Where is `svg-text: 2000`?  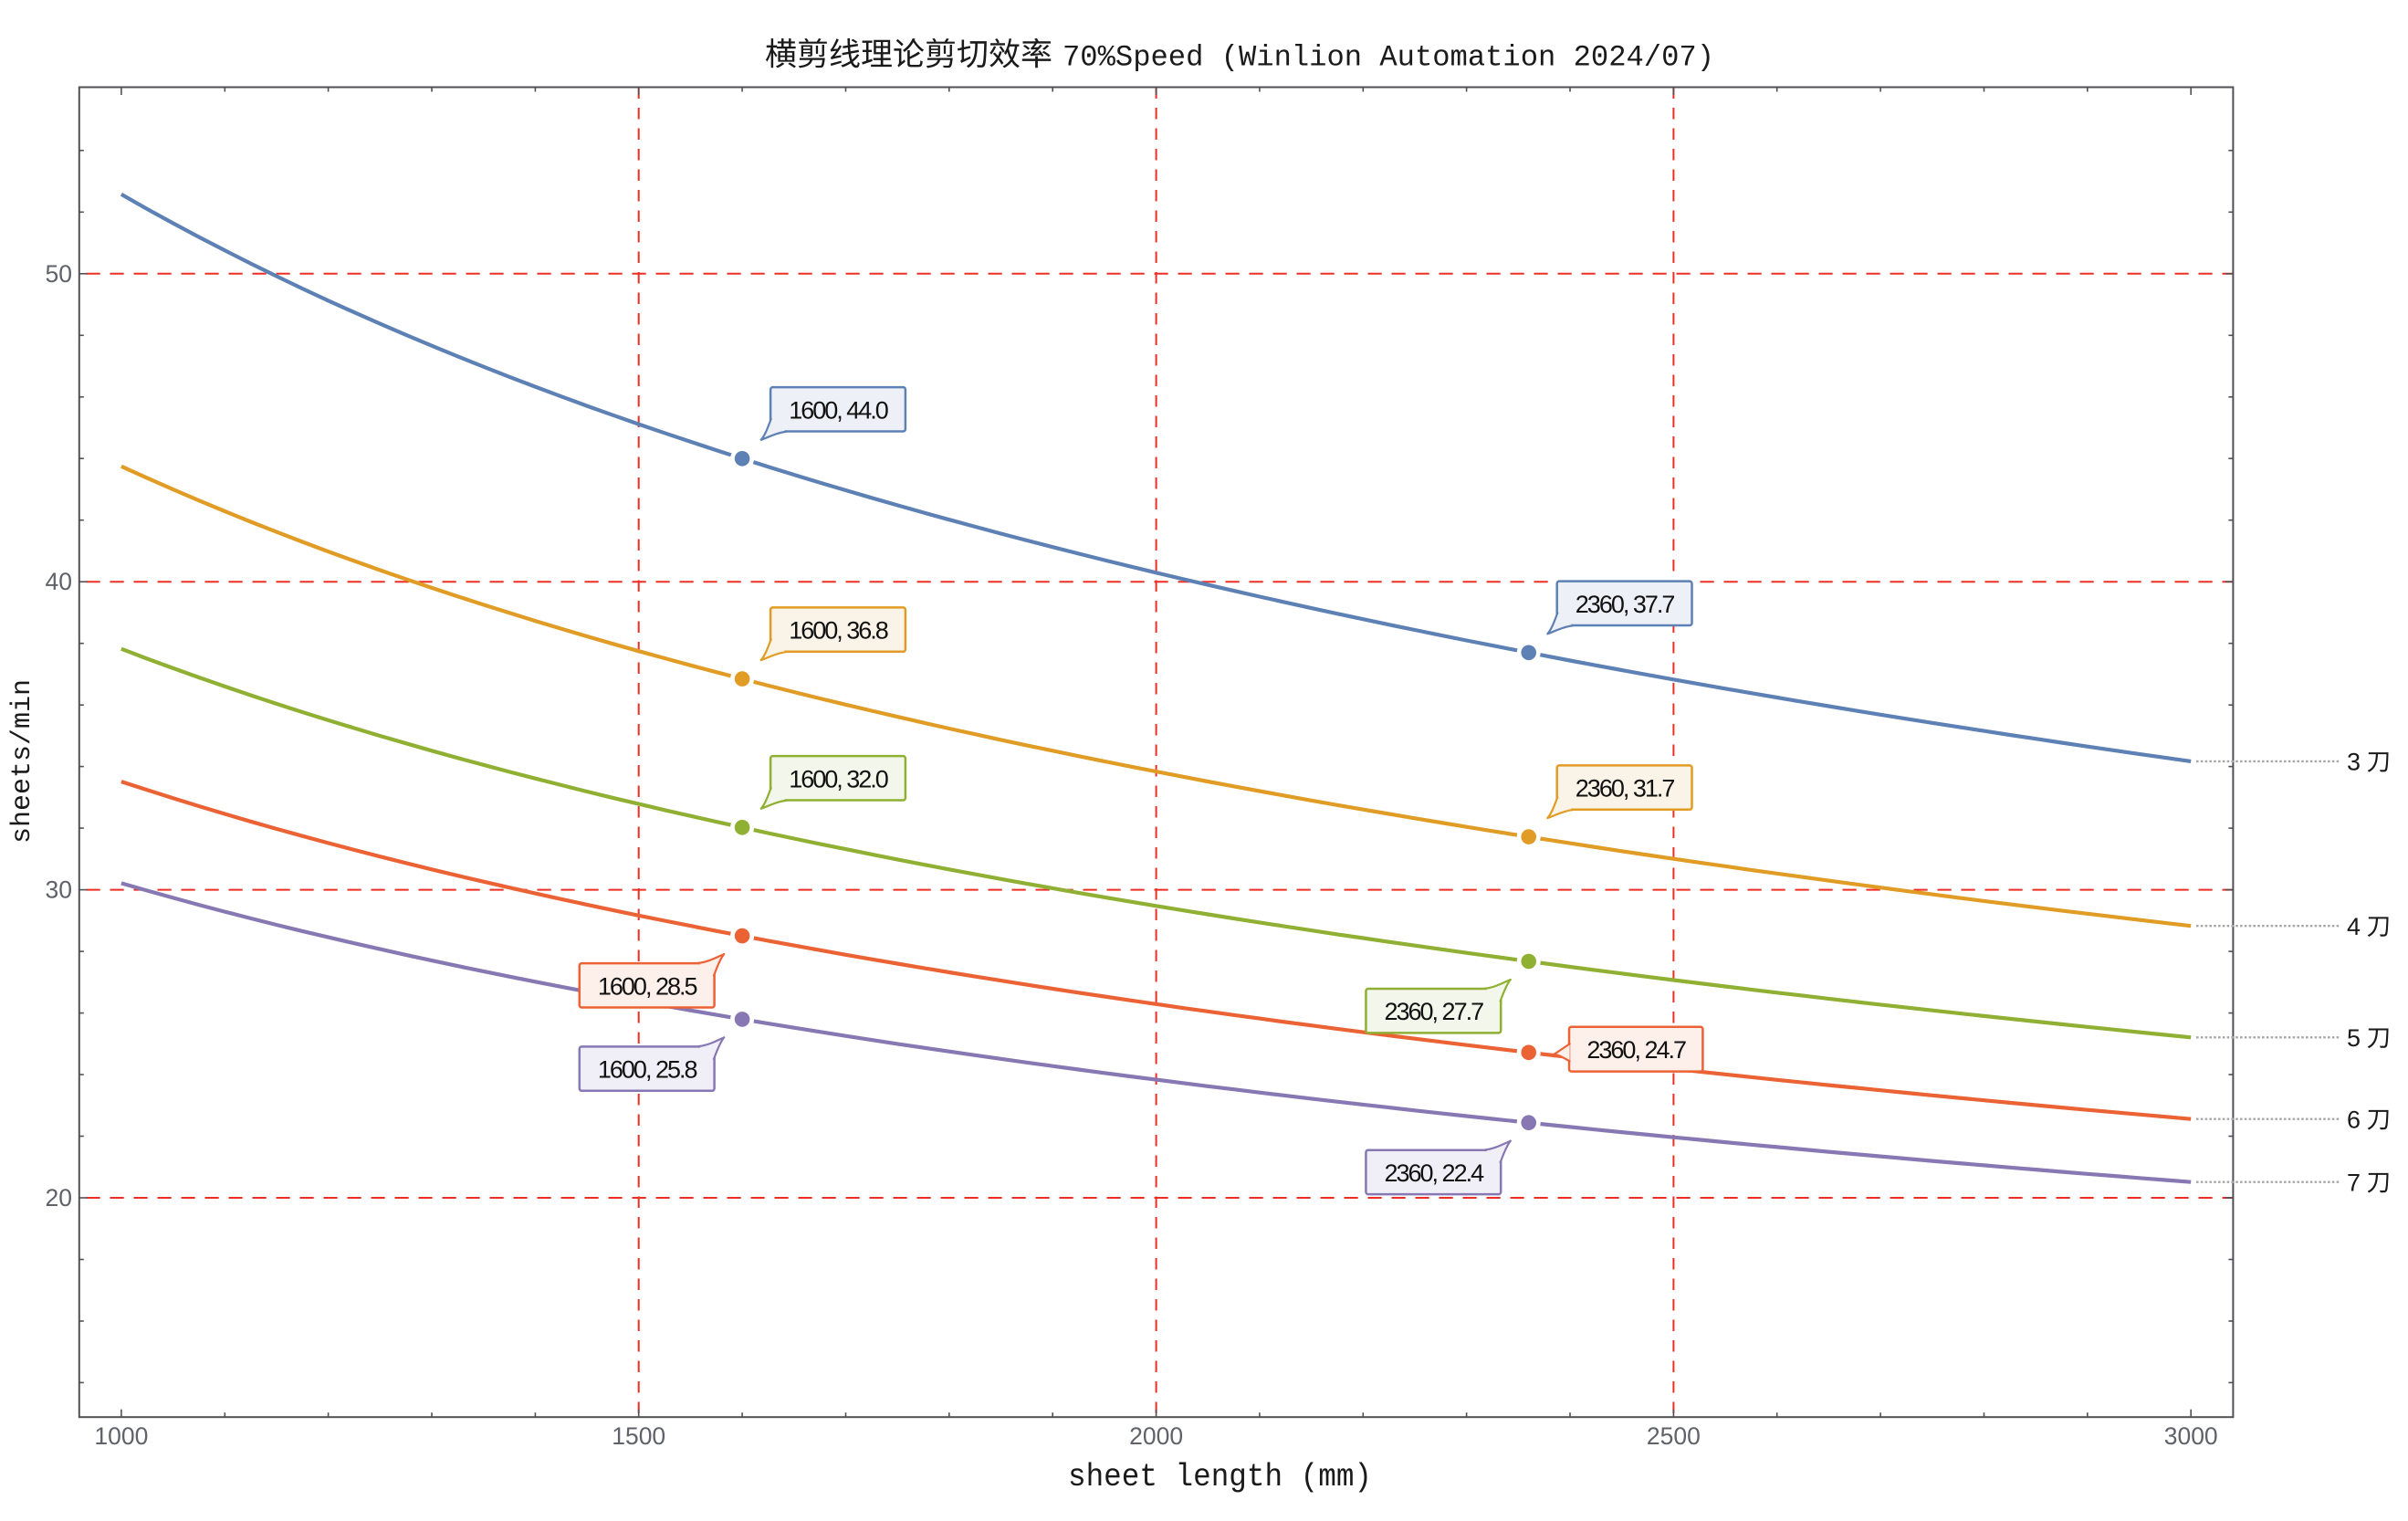 svg-text: 2000 is located at coordinates (1156, 1436).